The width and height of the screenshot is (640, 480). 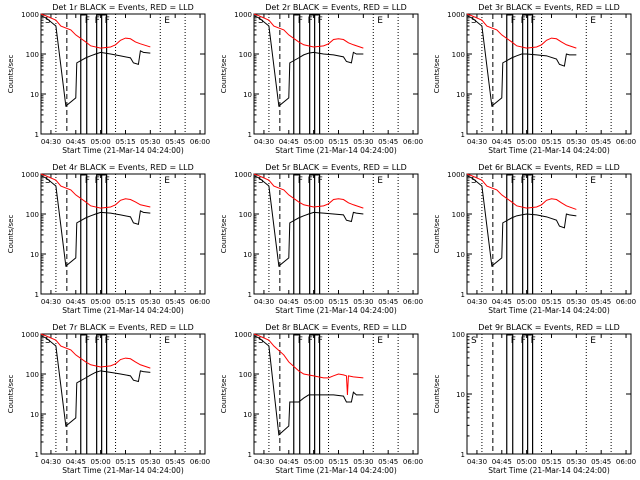 What do you see at coordinates (549, 327) in the screenshot?
I see `chart-title: Det 9r BLACK = Events, RED = LLD` at bounding box center [549, 327].